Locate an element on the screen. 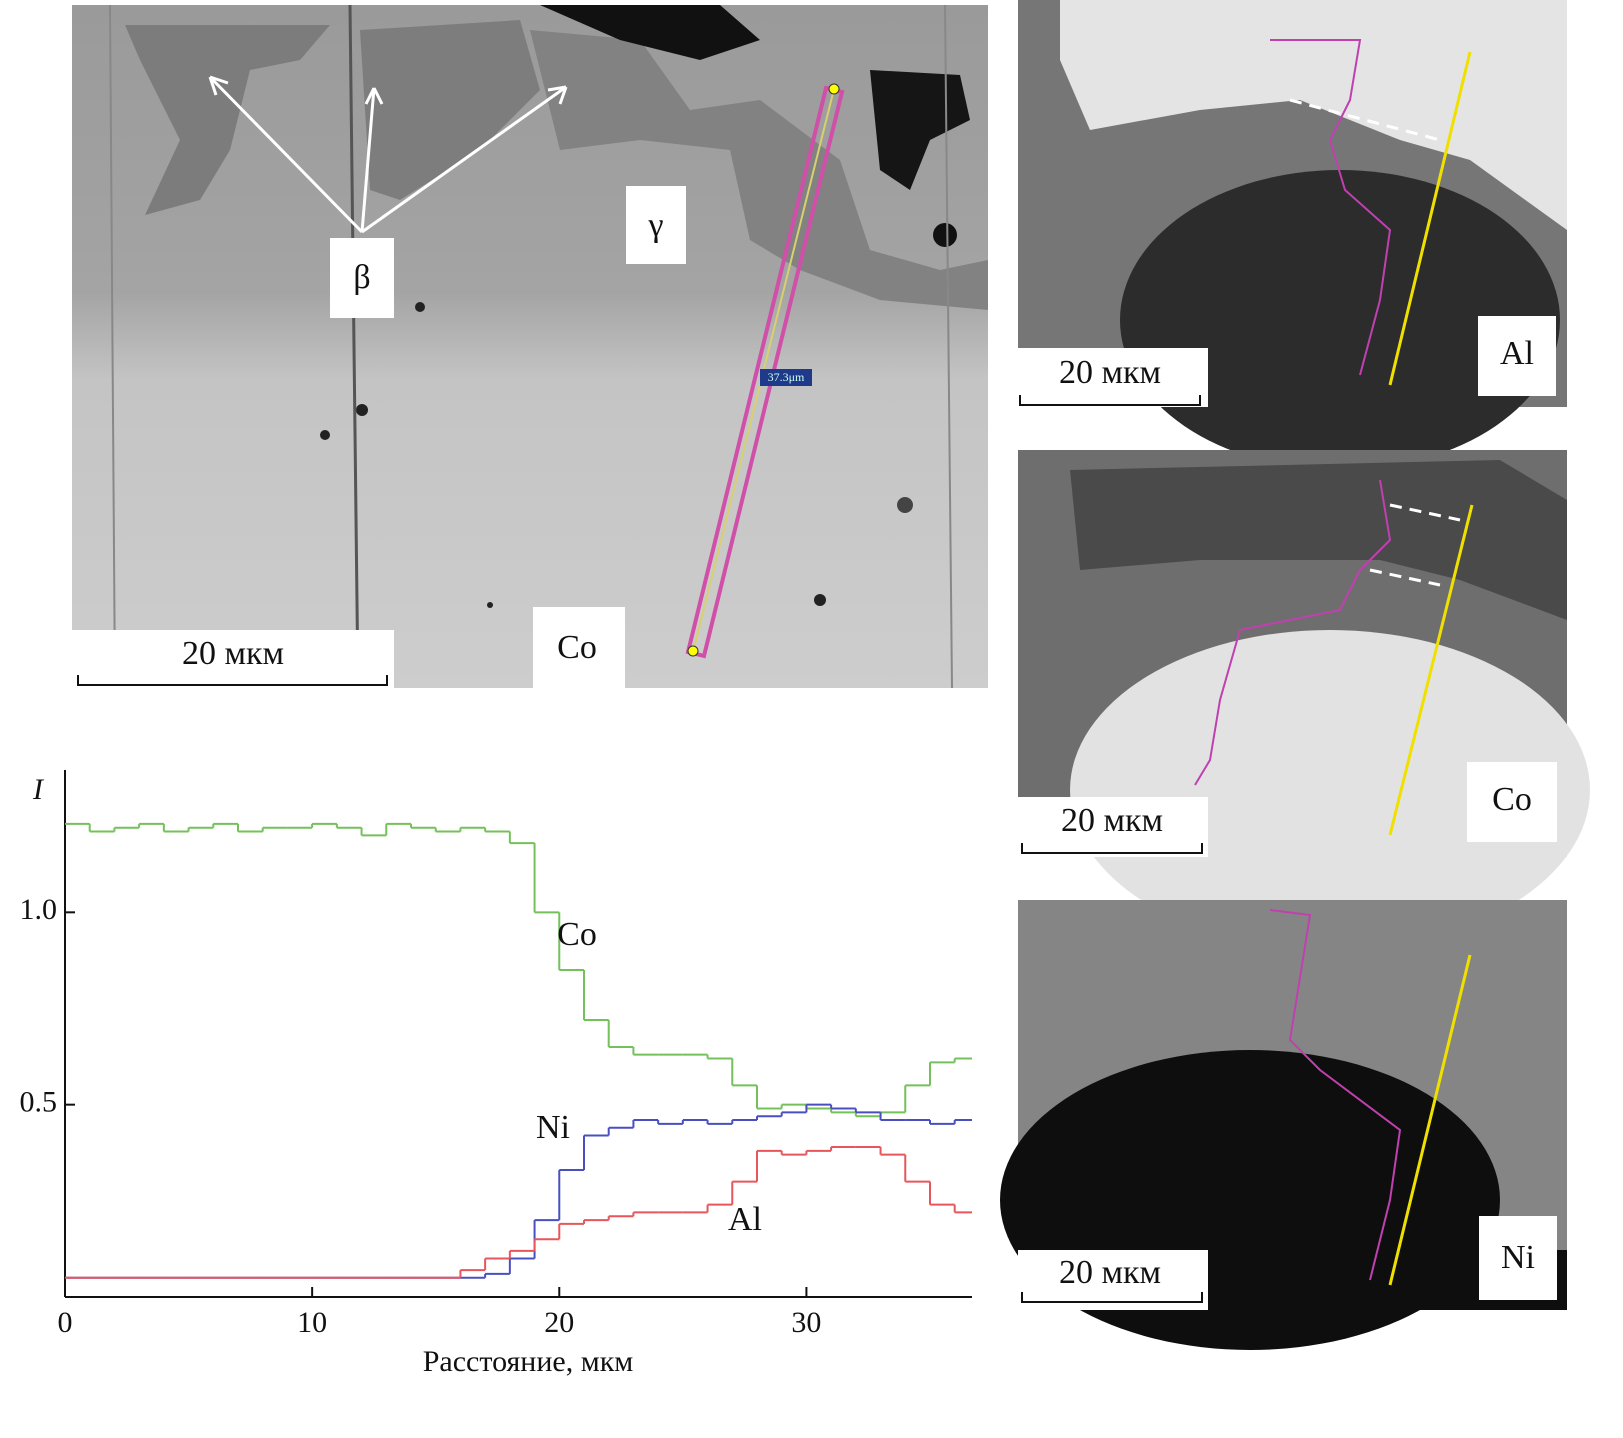 The height and width of the screenshot is (1438, 1623). series-label: Co is located at coordinates (577, 934).